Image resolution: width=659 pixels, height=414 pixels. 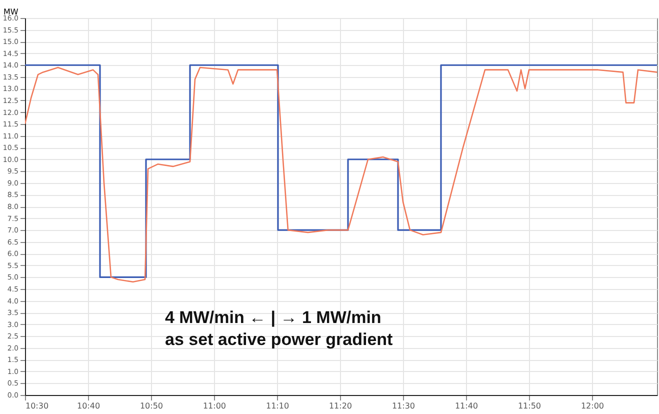 I want to click on x-tick-label: 11:10, so click(x=278, y=406).